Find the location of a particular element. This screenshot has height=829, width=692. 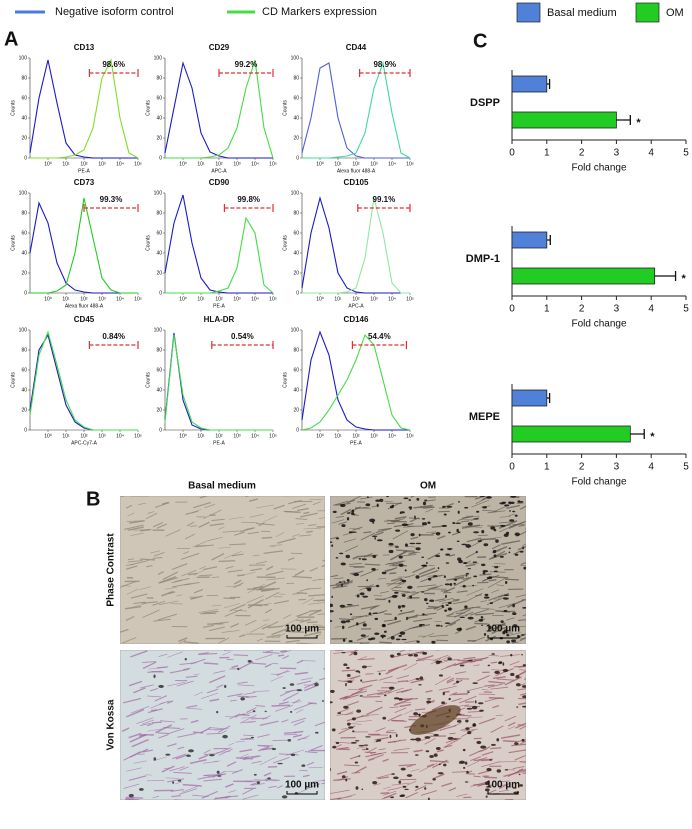

x-tick-label: 10⁰ is located at coordinates (320, 299).